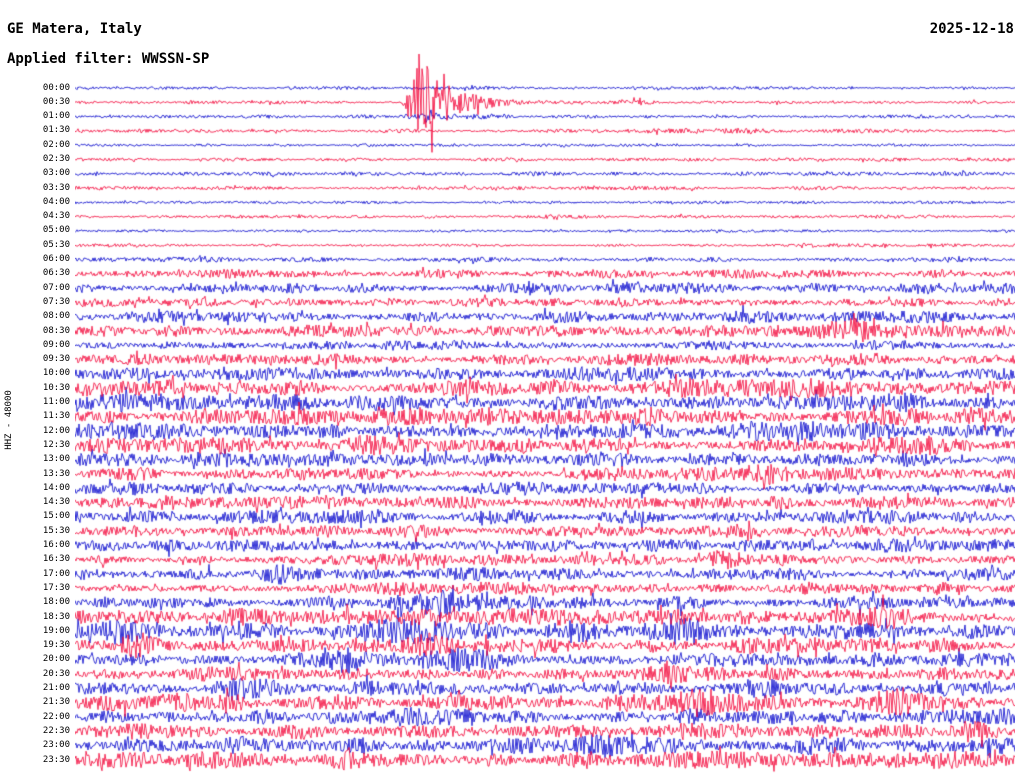 This screenshot has width=1024, height=780. Describe the element at coordinates (56, 630) in the screenshot. I see `time-label: 19:00` at that location.